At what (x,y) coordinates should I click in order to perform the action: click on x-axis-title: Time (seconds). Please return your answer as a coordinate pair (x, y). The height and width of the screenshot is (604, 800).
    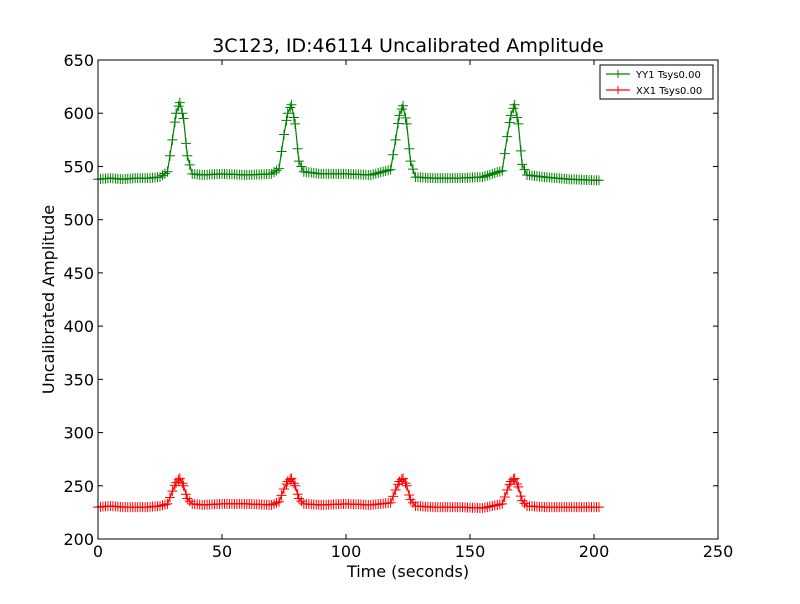
    Looking at the image, I should click on (407, 571).